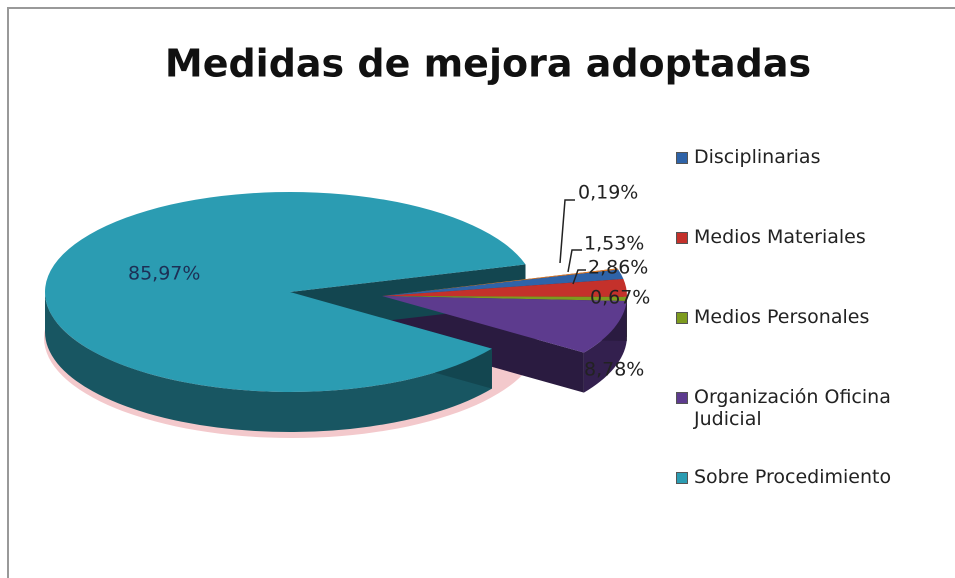 This screenshot has height=578, width=955. What do you see at coordinates (620, 298) in the screenshot?
I see `data-label: 0,67%` at bounding box center [620, 298].